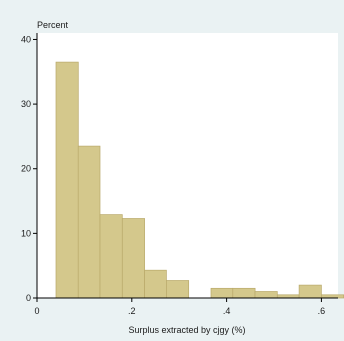  I want to click on y-tick-label: 10, so click(26, 233).